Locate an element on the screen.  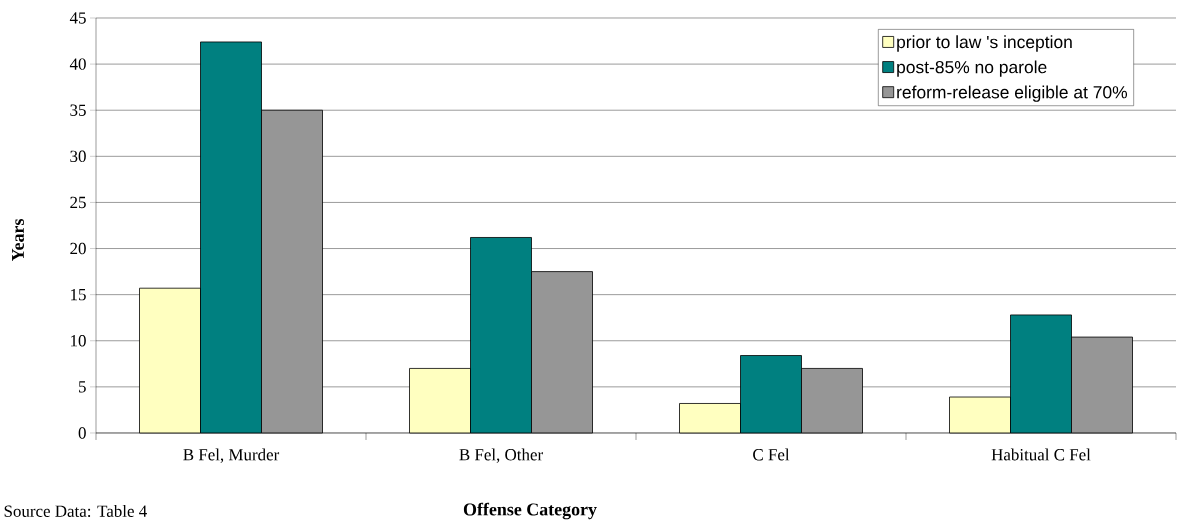
x-tick-label: C Fel is located at coordinates (771, 454).